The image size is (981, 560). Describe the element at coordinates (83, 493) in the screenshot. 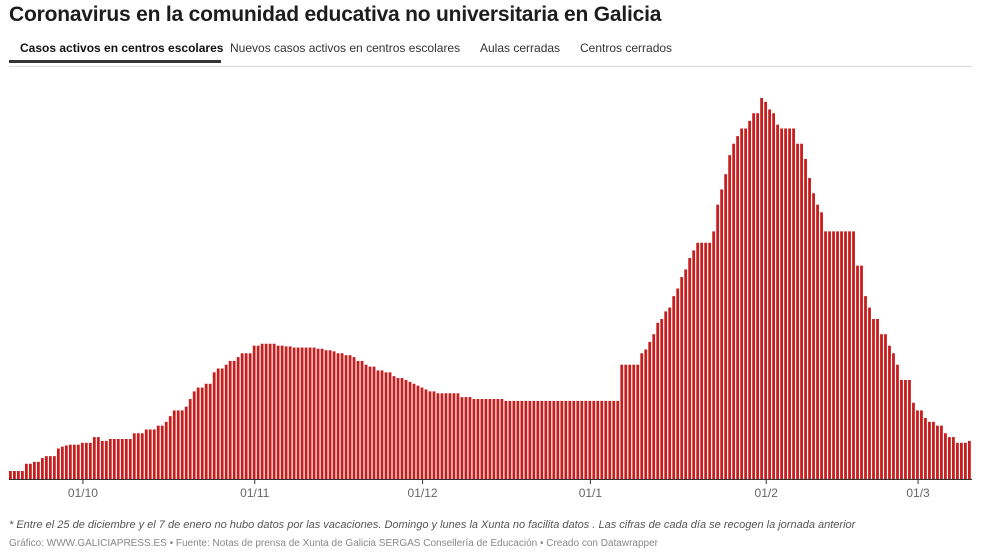

I see `x-tick-label: 01/10` at that location.